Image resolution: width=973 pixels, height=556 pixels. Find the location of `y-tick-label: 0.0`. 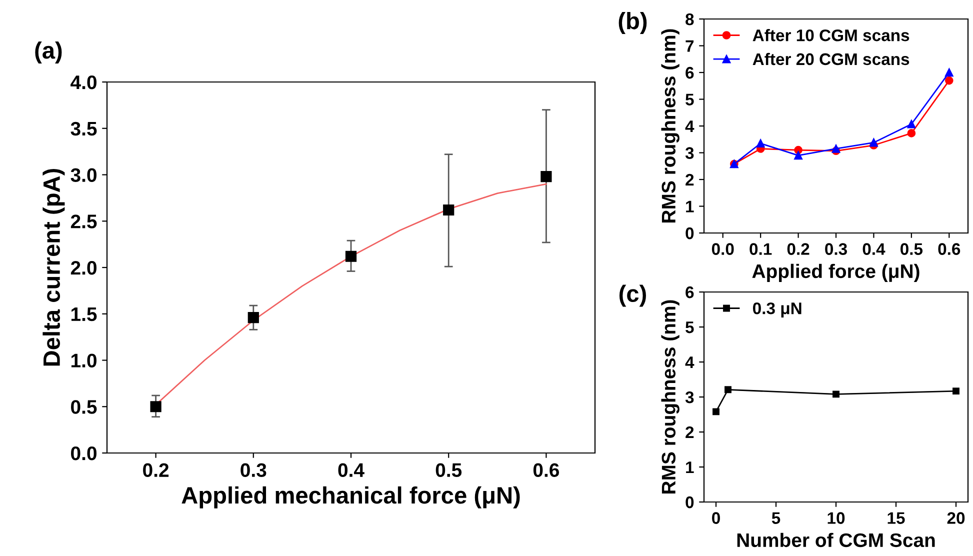

y-tick-label: 0.0 is located at coordinates (83, 453).